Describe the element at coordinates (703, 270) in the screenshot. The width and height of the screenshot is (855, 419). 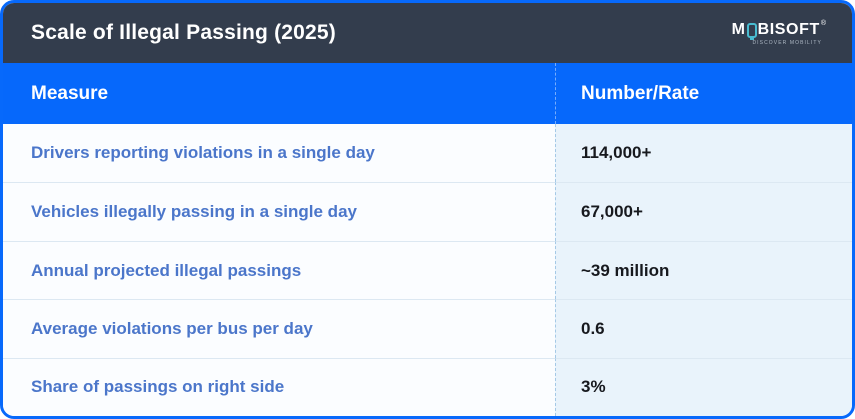
I see `value-cell: ~39 million` at that location.